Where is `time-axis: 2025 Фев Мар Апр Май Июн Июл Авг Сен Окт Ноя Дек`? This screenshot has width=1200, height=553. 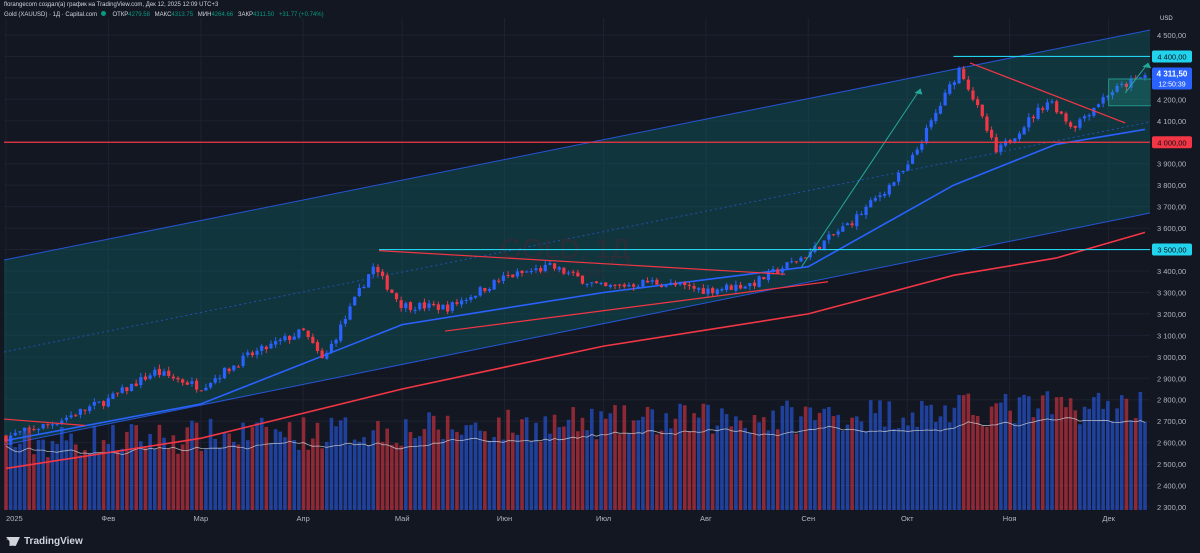 time-axis: 2025 Фев Мар Апр Май Июн Июл Авг Сен Окт Ноя Дек is located at coordinates (561, 518).